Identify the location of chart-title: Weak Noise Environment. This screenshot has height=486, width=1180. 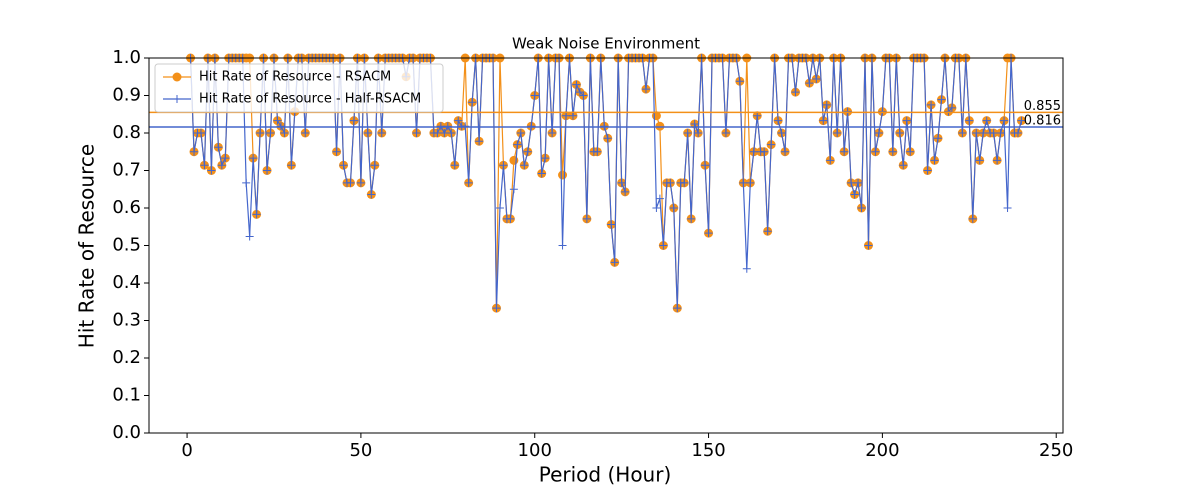
(606, 44).